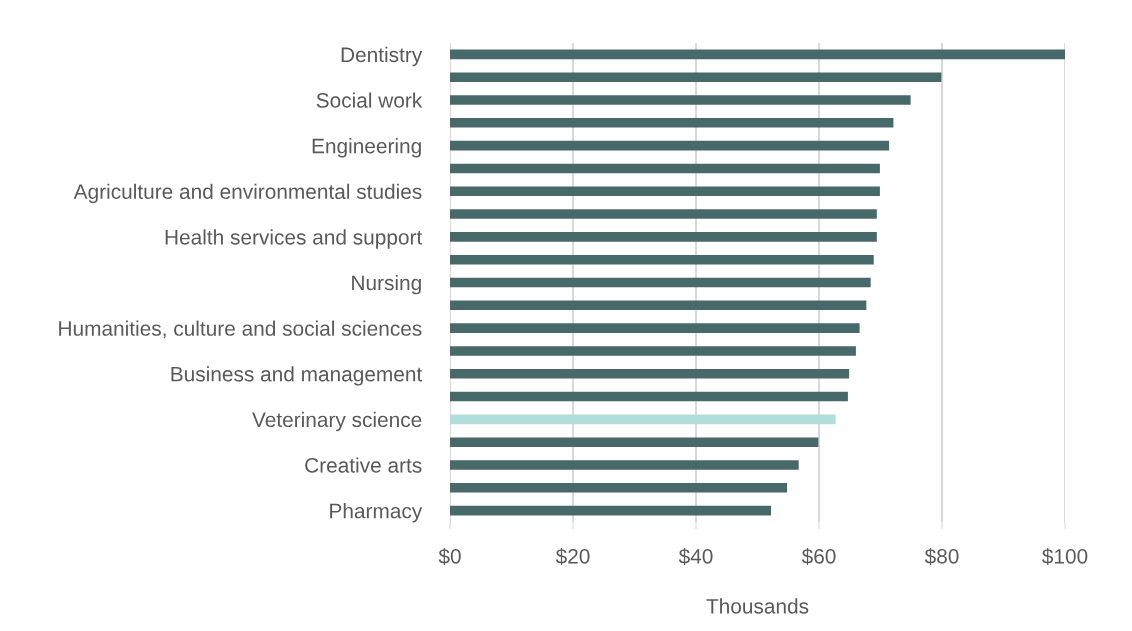 This screenshot has width=1132, height=631. Describe the element at coordinates (382, 56) in the screenshot. I see `y-tick-label: Dentistry` at that location.